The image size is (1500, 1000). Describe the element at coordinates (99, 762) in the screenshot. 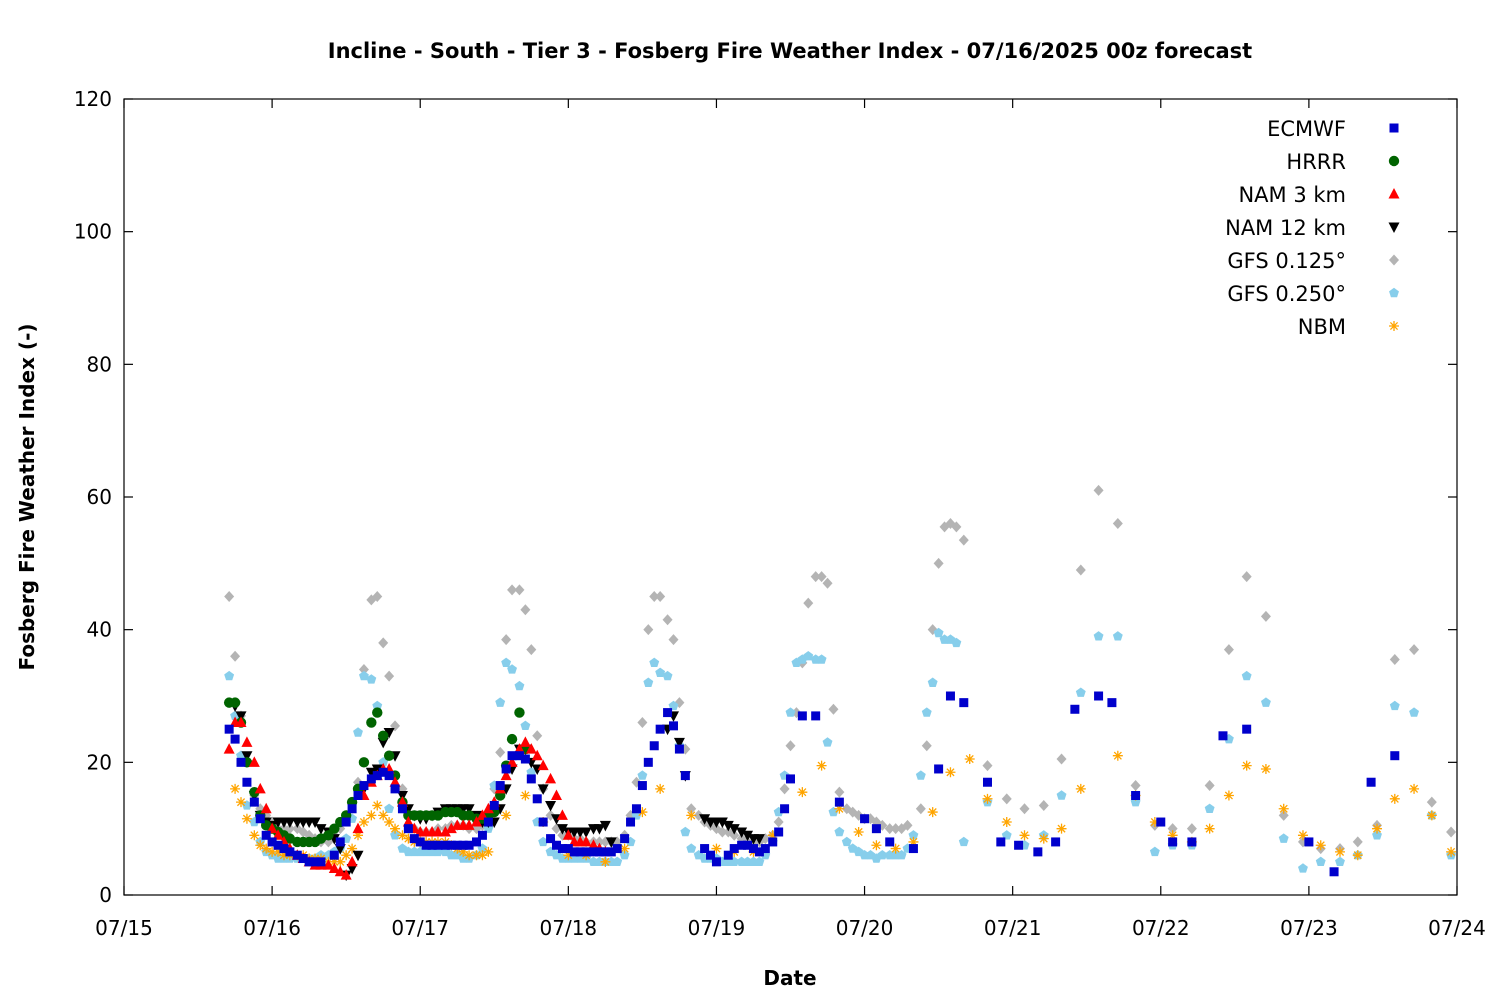

I see `y-tick-label: 20` at that location.